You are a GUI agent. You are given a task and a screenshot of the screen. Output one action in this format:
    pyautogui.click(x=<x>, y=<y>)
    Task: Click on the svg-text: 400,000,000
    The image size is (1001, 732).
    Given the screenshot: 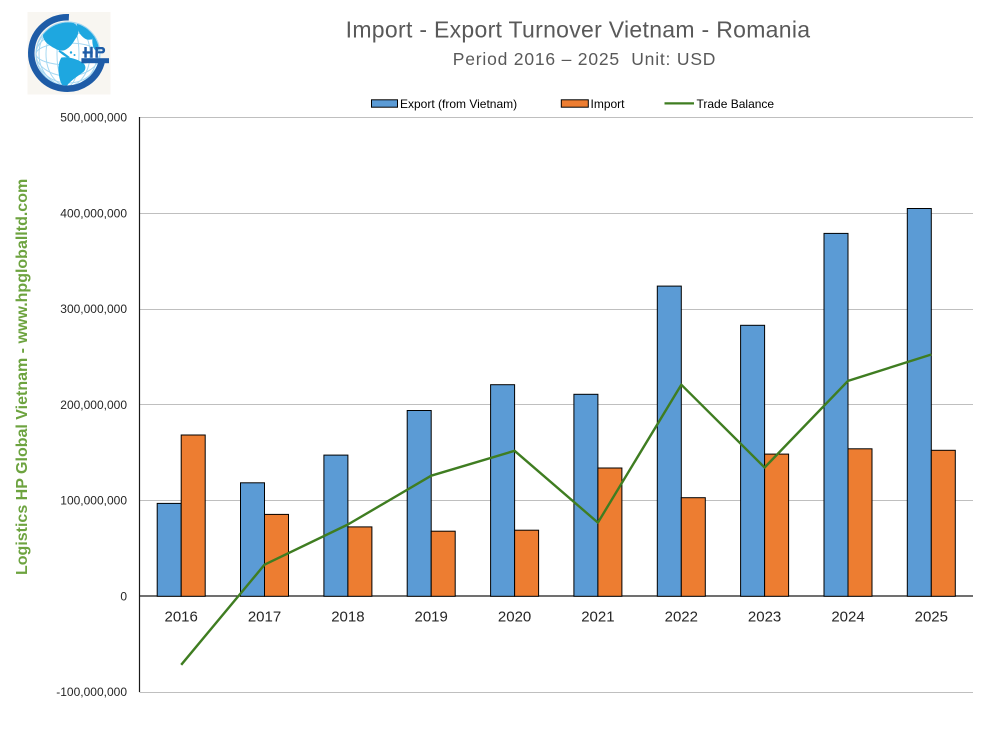 What is the action you would take?
    pyautogui.click(x=93, y=214)
    